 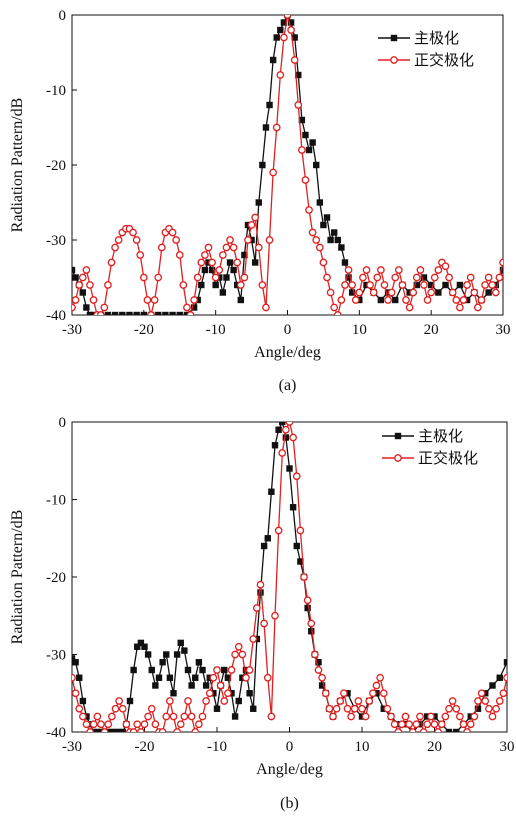 I want to click on y-tick-label: 0, so click(x=63, y=16).